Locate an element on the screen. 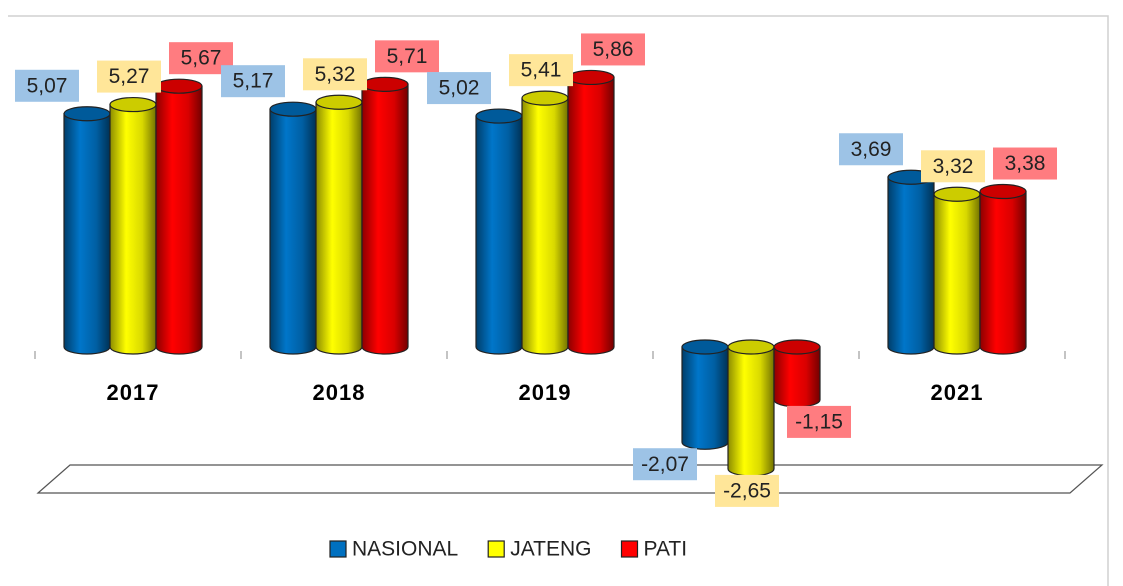 This screenshot has height=586, width=1123. value-label: -2,65 is located at coordinates (747, 490).